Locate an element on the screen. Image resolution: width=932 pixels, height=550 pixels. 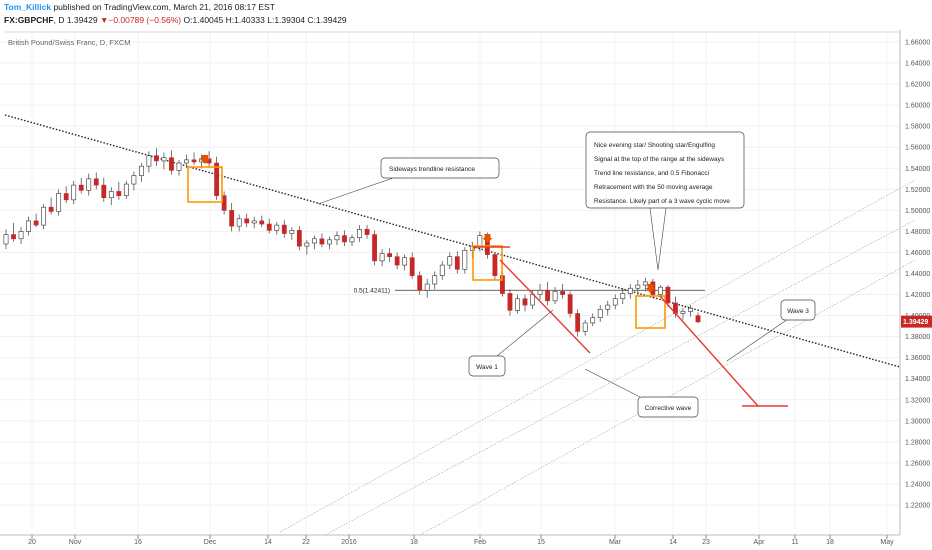
x-tick-label: Mar is located at coordinates (615, 542).